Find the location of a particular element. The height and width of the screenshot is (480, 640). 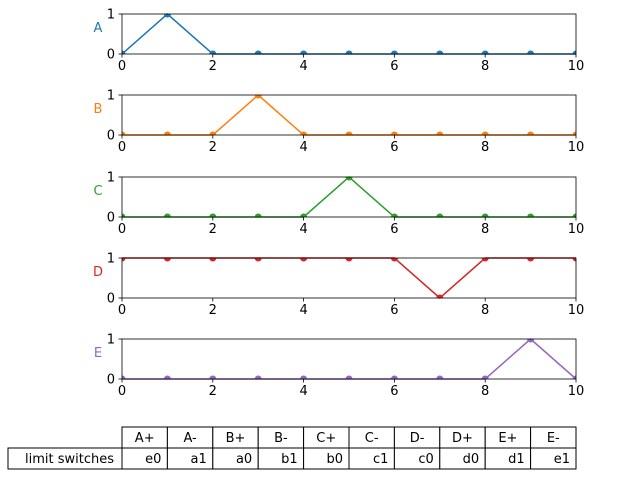

panel-c-x-tick-label: 0 is located at coordinates (122, 229).